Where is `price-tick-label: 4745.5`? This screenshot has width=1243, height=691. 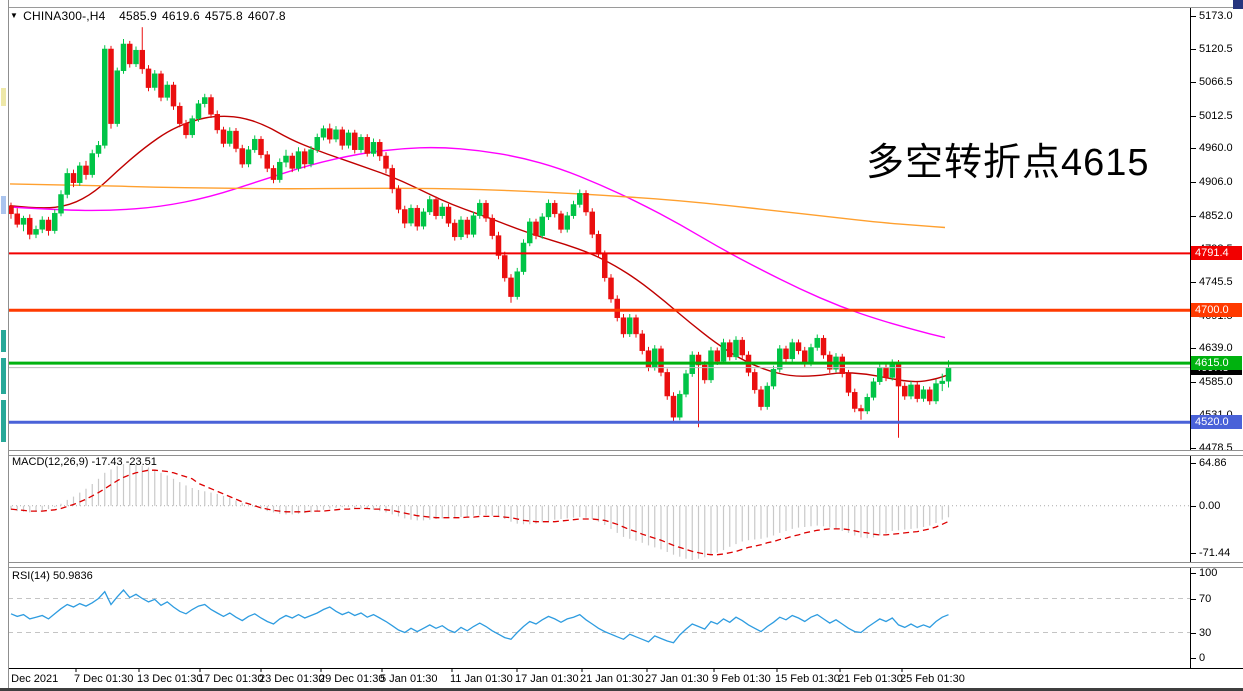
price-tick-label: 4745.5 is located at coordinates (1216, 281).